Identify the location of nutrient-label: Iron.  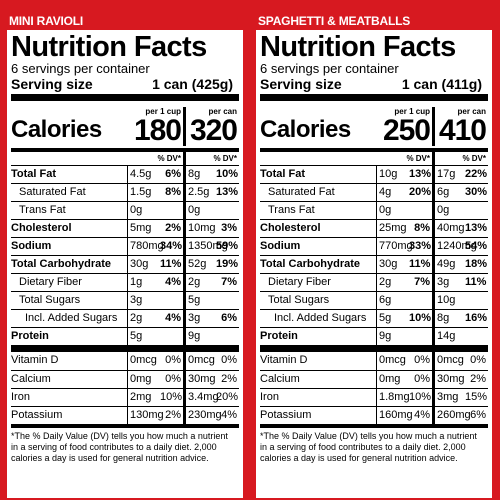
(269, 397).